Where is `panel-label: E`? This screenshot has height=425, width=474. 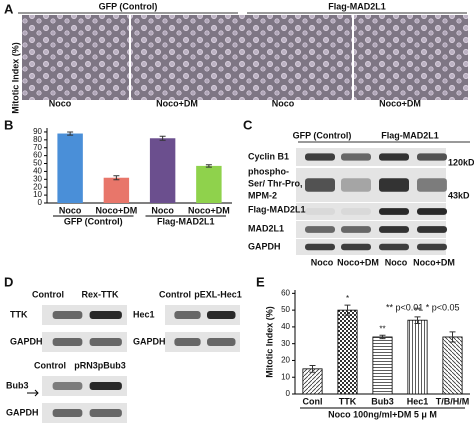
panel-label: E is located at coordinates (260, 281).